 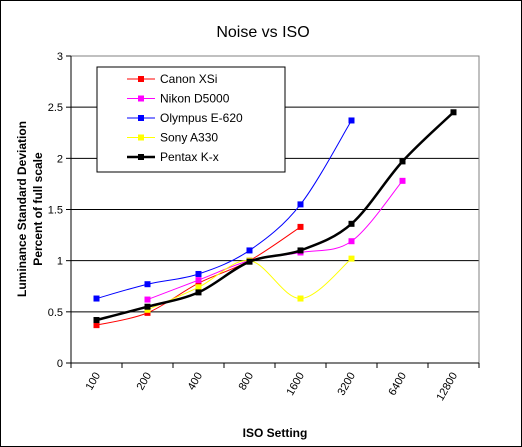 I want to click on legend-label: Canon XSi, so click(x=188, y=79).